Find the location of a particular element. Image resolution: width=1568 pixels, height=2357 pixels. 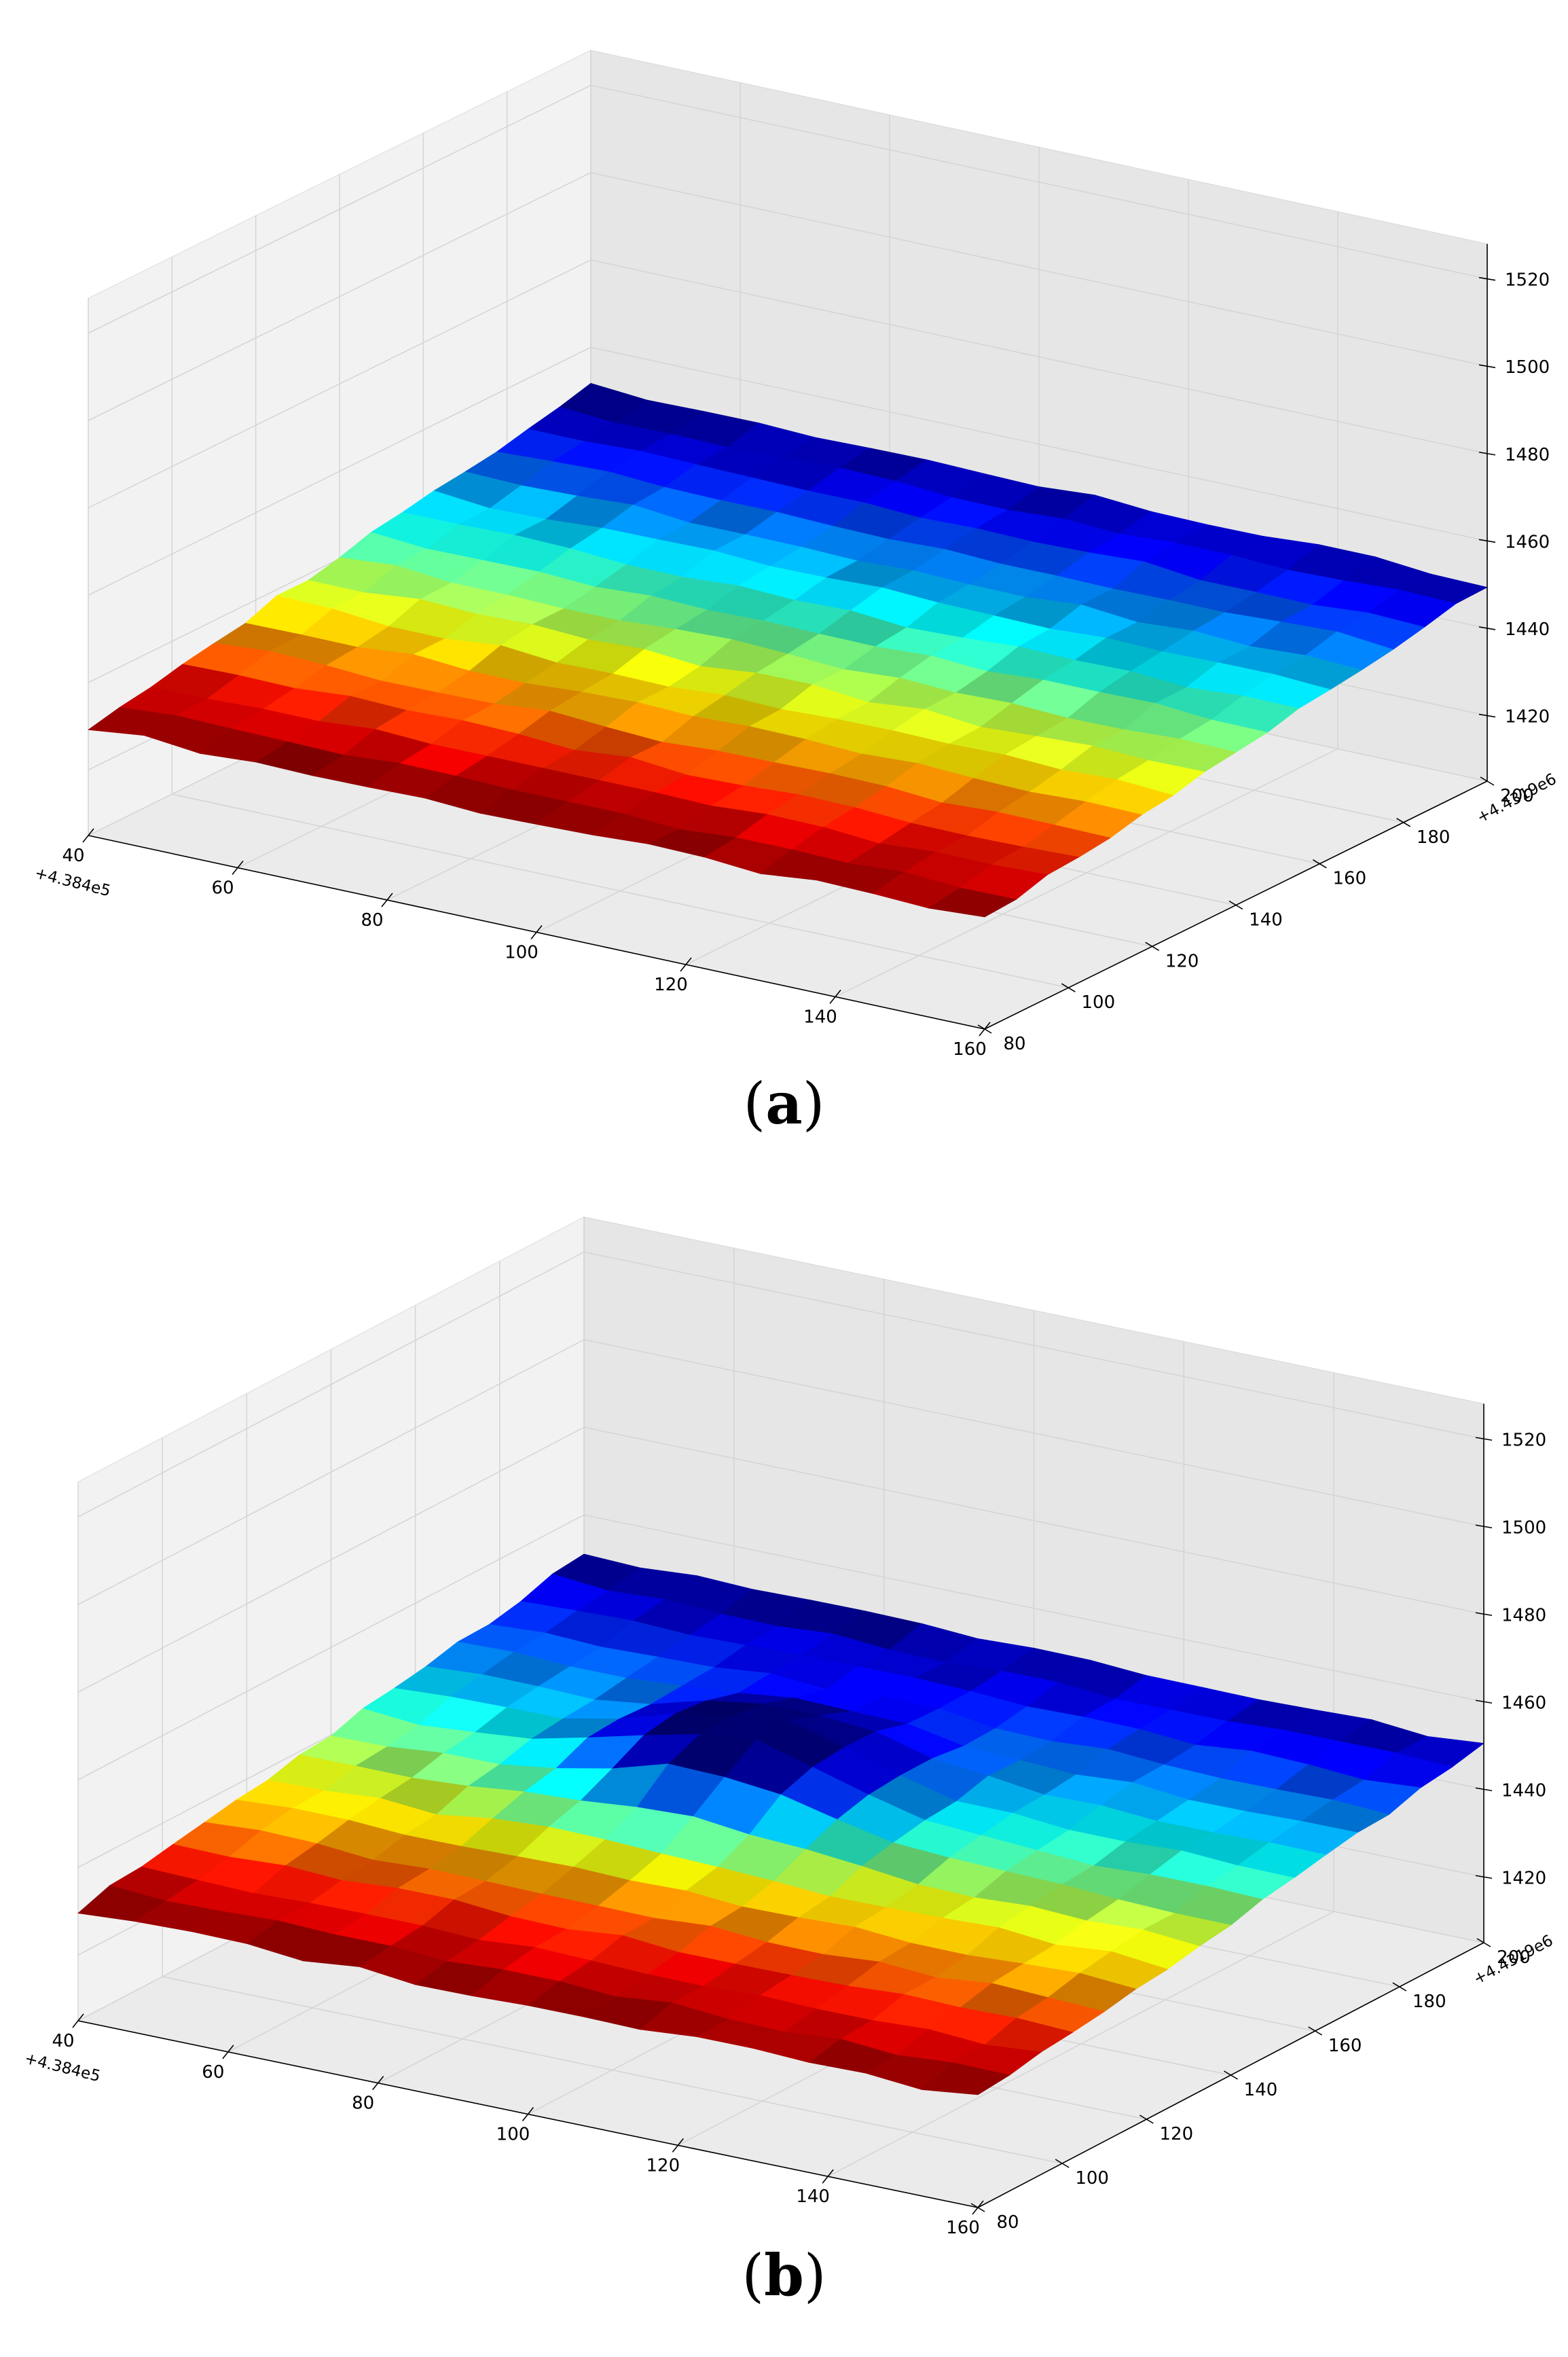

caption-b: (b) is located at coordinates (784, 2275).